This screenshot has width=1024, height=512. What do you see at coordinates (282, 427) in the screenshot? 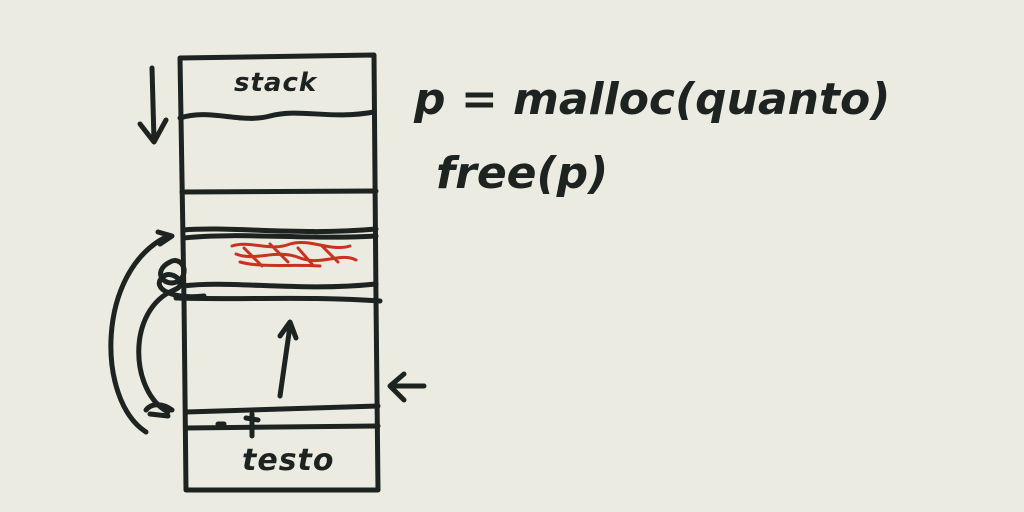
I see `data-segment-mid-line` at bounding box center [282, 427].